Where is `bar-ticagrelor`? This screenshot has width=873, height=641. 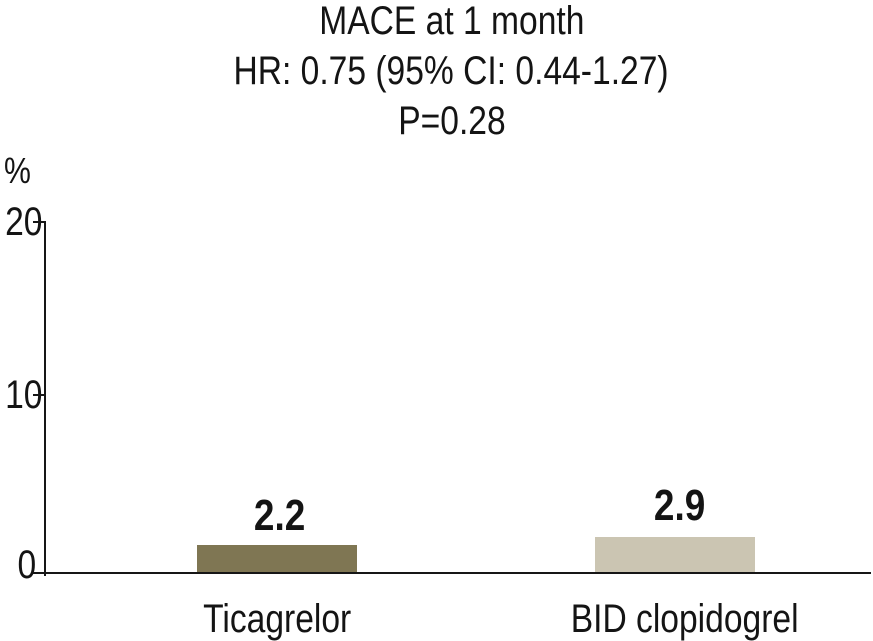
bar-ticagrelor is located at coordinates (277, 558).